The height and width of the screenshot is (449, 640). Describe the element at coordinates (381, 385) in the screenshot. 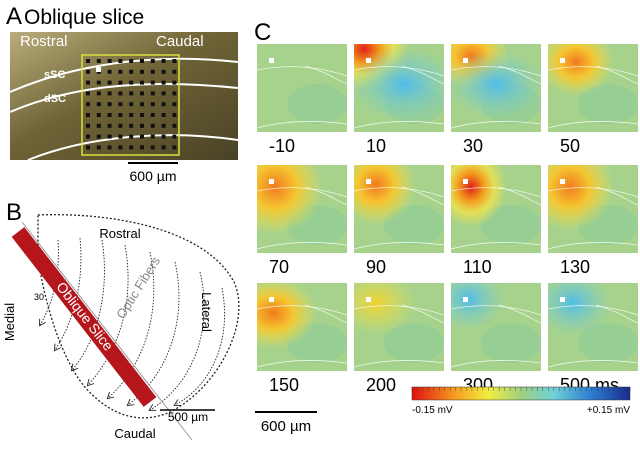

I see `frame-label: 200` at that location.